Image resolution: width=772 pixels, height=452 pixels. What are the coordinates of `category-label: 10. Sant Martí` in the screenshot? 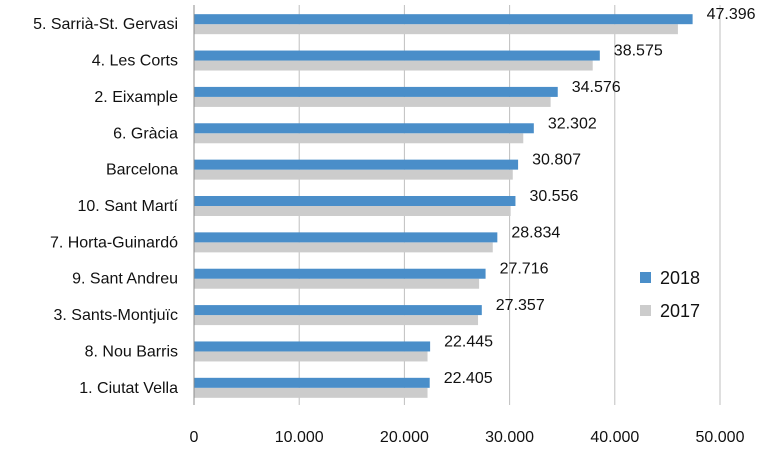 It's located at (128, 206).